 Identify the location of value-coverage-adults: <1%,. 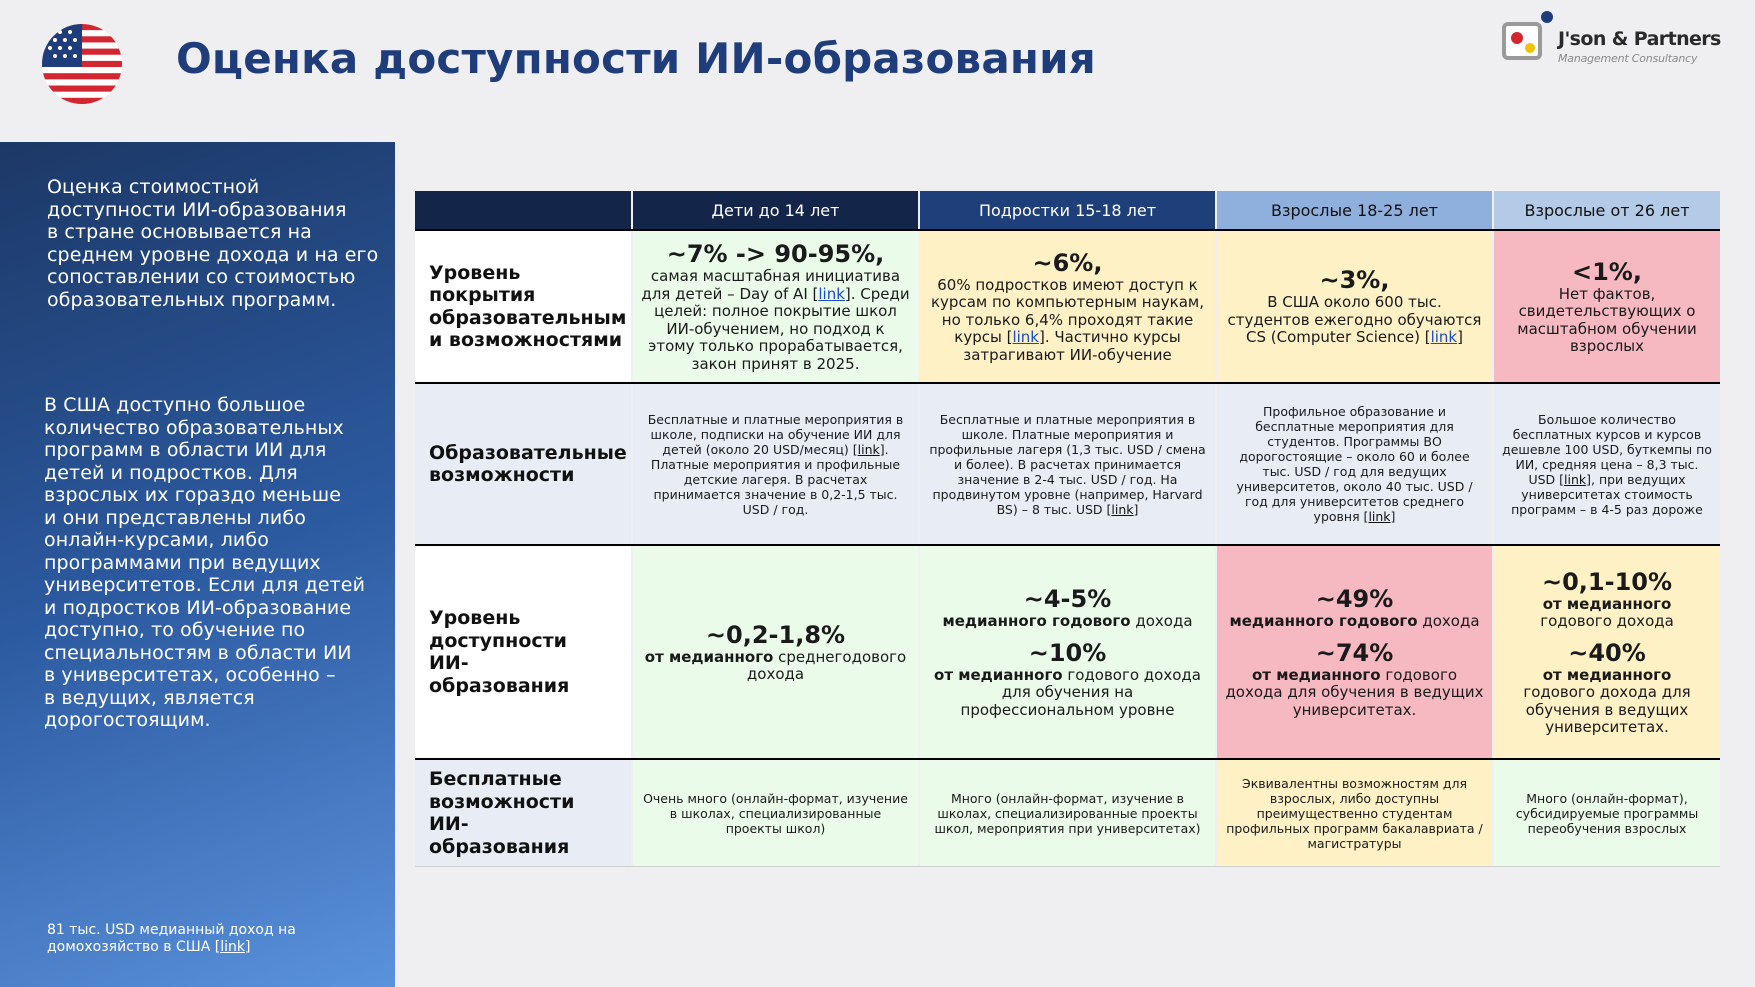
(1607, 271).